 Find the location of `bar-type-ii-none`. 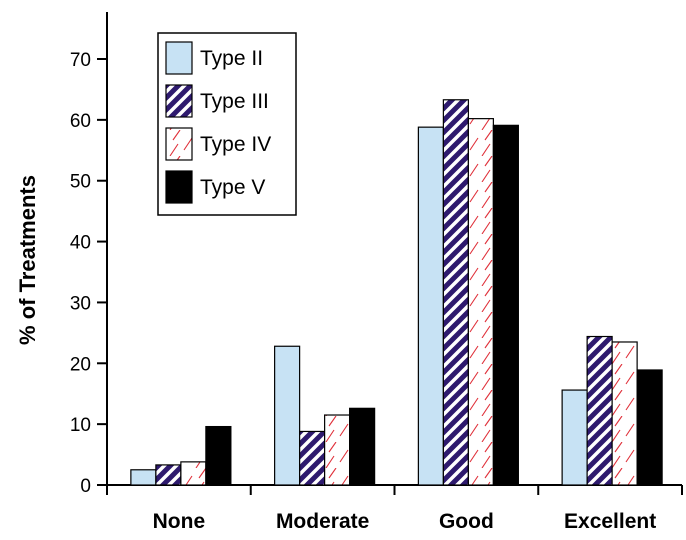

bar-type-ii-none is located at coordinates (143, 477).